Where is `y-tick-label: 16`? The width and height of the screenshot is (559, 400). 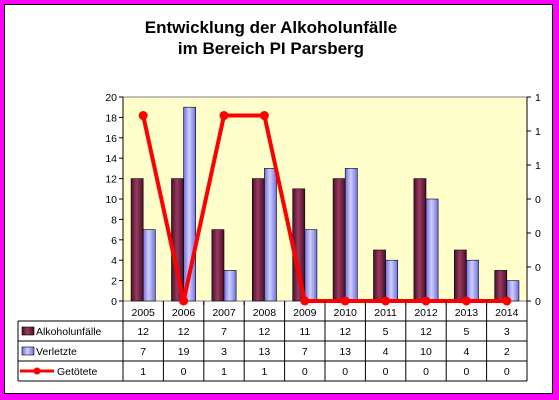 y-tick-label: 16 is located at coordinates (111, 139).